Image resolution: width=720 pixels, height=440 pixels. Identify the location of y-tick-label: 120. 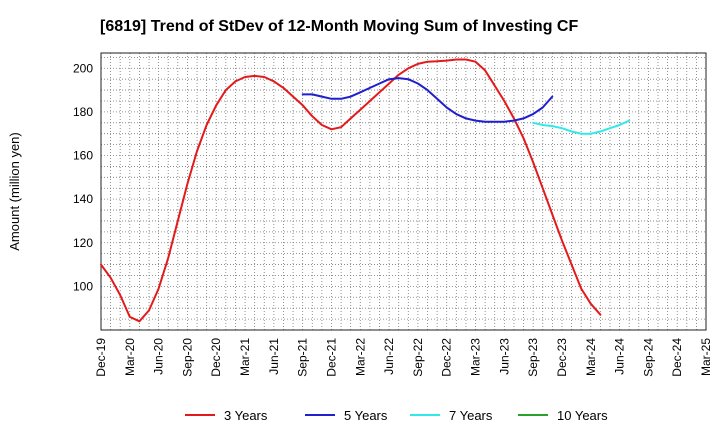
(83, 243).